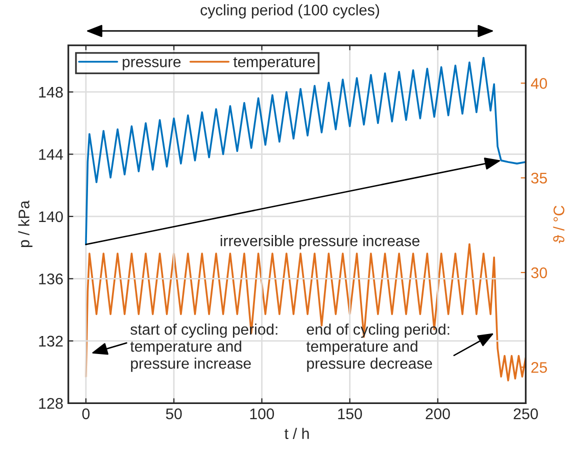 The image size is (579, 453). What do you see at coordinates (262, 414) in the screenshot?
I see `x-tick-label: 100` at bounding box center [262, 414].